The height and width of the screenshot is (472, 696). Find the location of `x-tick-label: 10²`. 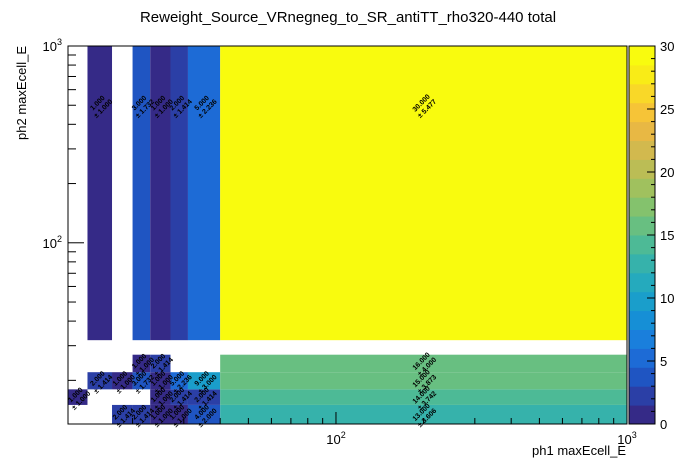

x-tick-label: 10² is located at coordinates (335, 438).